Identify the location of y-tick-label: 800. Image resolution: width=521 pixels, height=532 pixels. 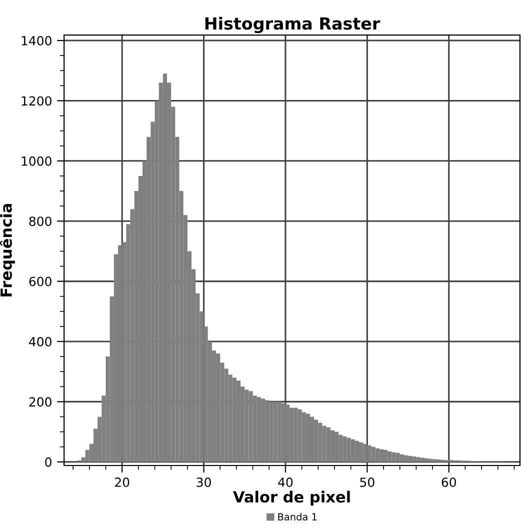
(40, 221).